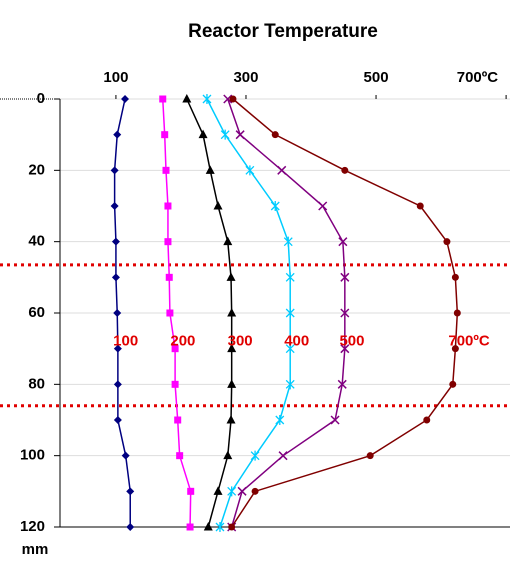  Describe the element at coordinates (478, 77) in the screenshot. I see `x-tick-label: 700ºC` at that location.